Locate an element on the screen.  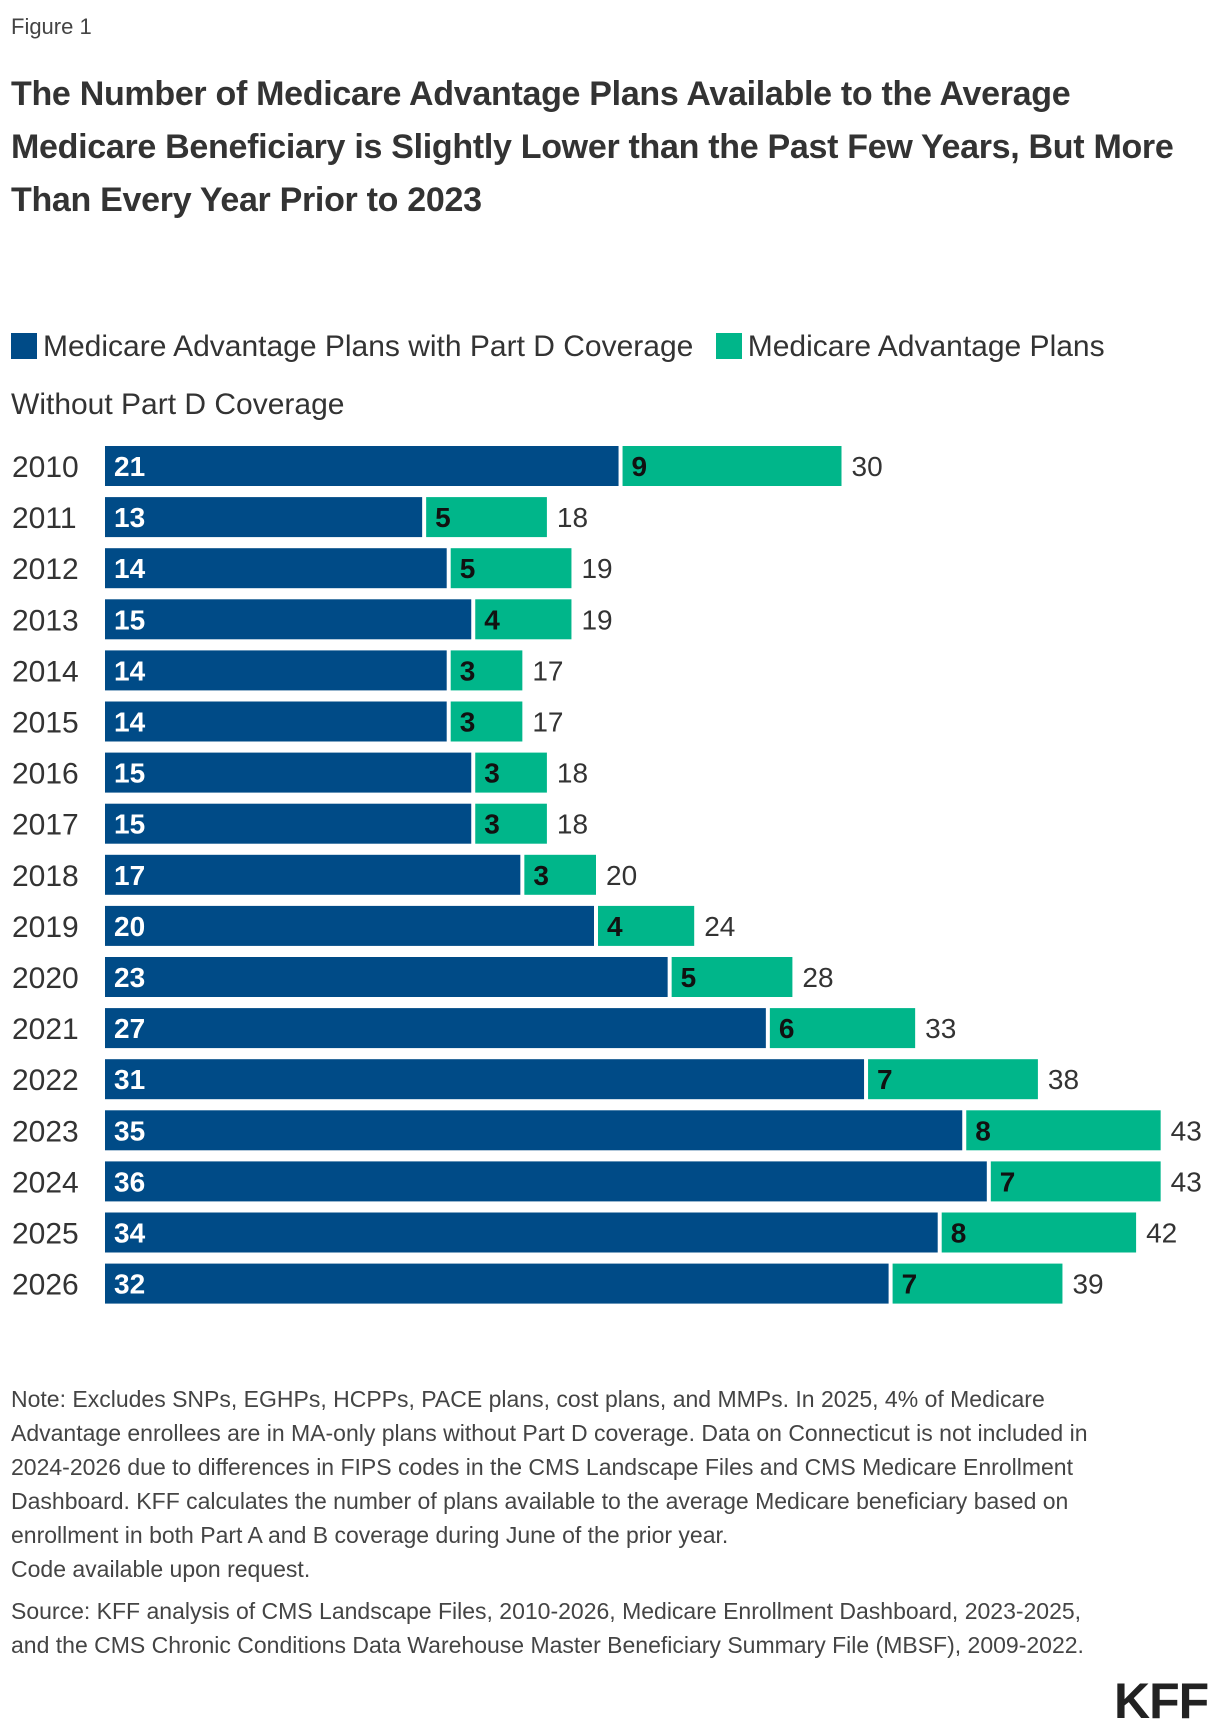
data-label-without-part-d: 9 is located at coordinates (640, 466).